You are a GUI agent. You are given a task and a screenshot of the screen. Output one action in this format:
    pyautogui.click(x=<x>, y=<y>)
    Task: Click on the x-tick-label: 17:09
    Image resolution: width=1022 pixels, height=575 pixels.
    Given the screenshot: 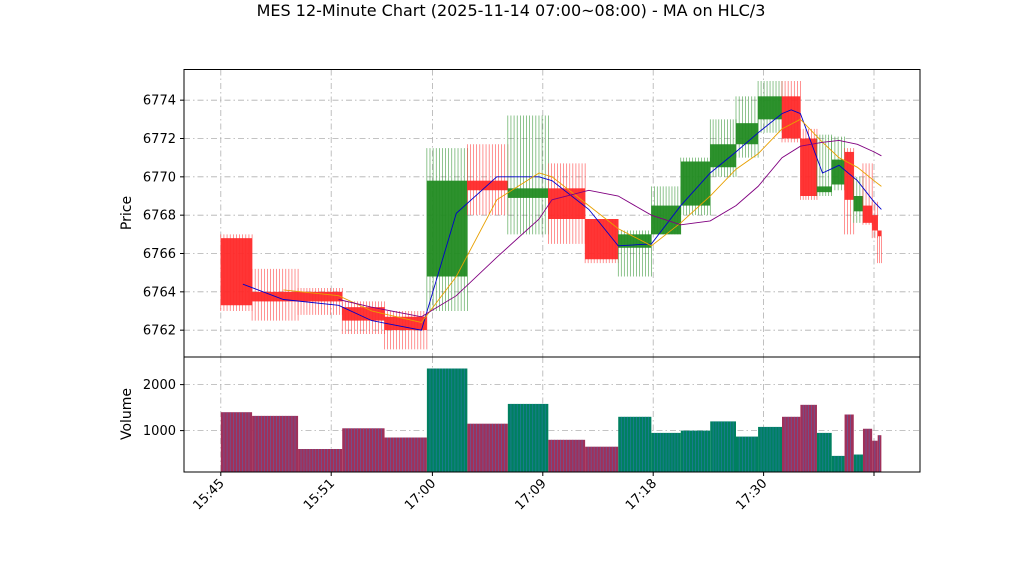 What is the action you would take?
    pyautogui.click(x=531, y=494)
    